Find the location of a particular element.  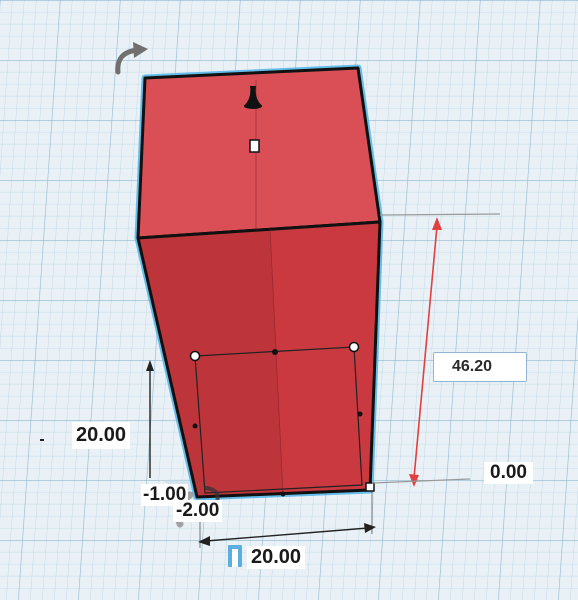

rotate-handle-icon is located at coordinates (131, 58).